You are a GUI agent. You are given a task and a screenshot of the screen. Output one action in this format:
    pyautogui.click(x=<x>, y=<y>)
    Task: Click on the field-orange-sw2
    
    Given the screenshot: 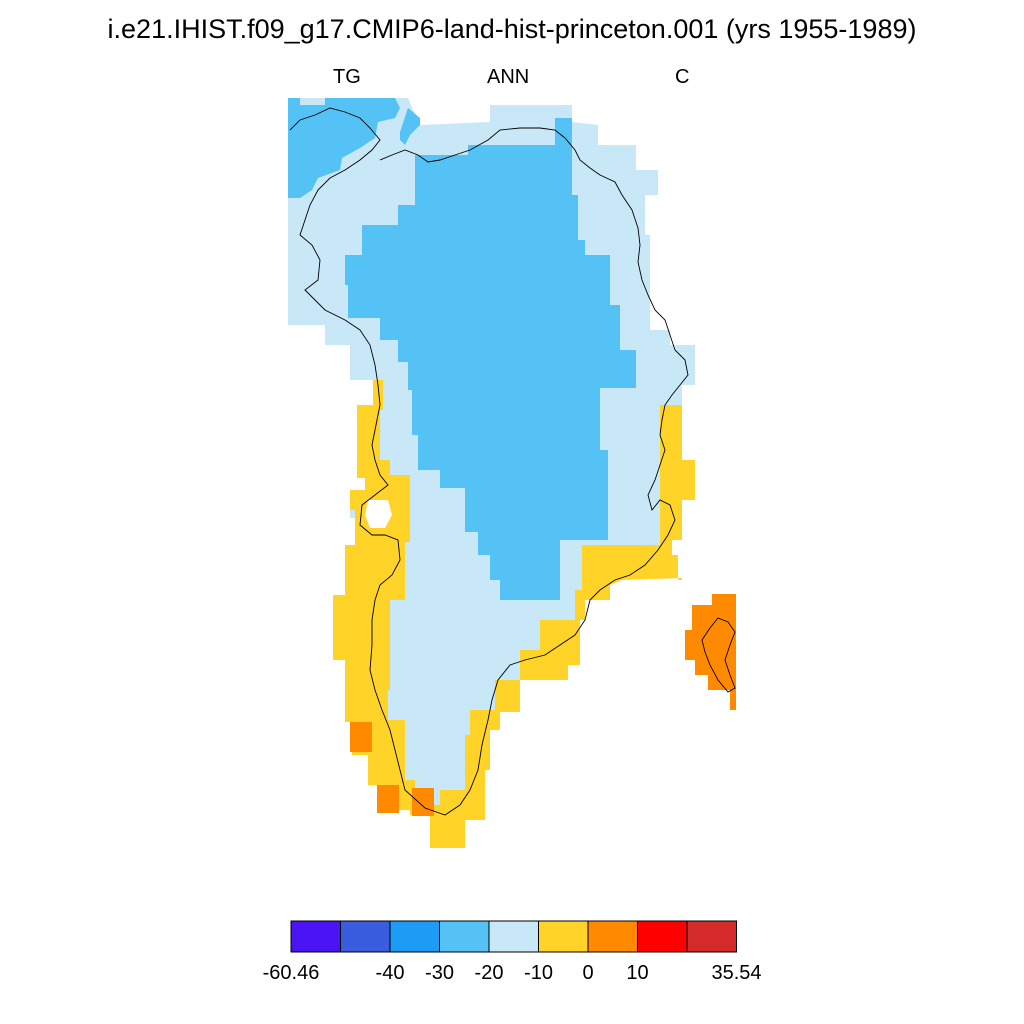 What is the action you would take?
    pyautogui.click(x=388, y=799)
    